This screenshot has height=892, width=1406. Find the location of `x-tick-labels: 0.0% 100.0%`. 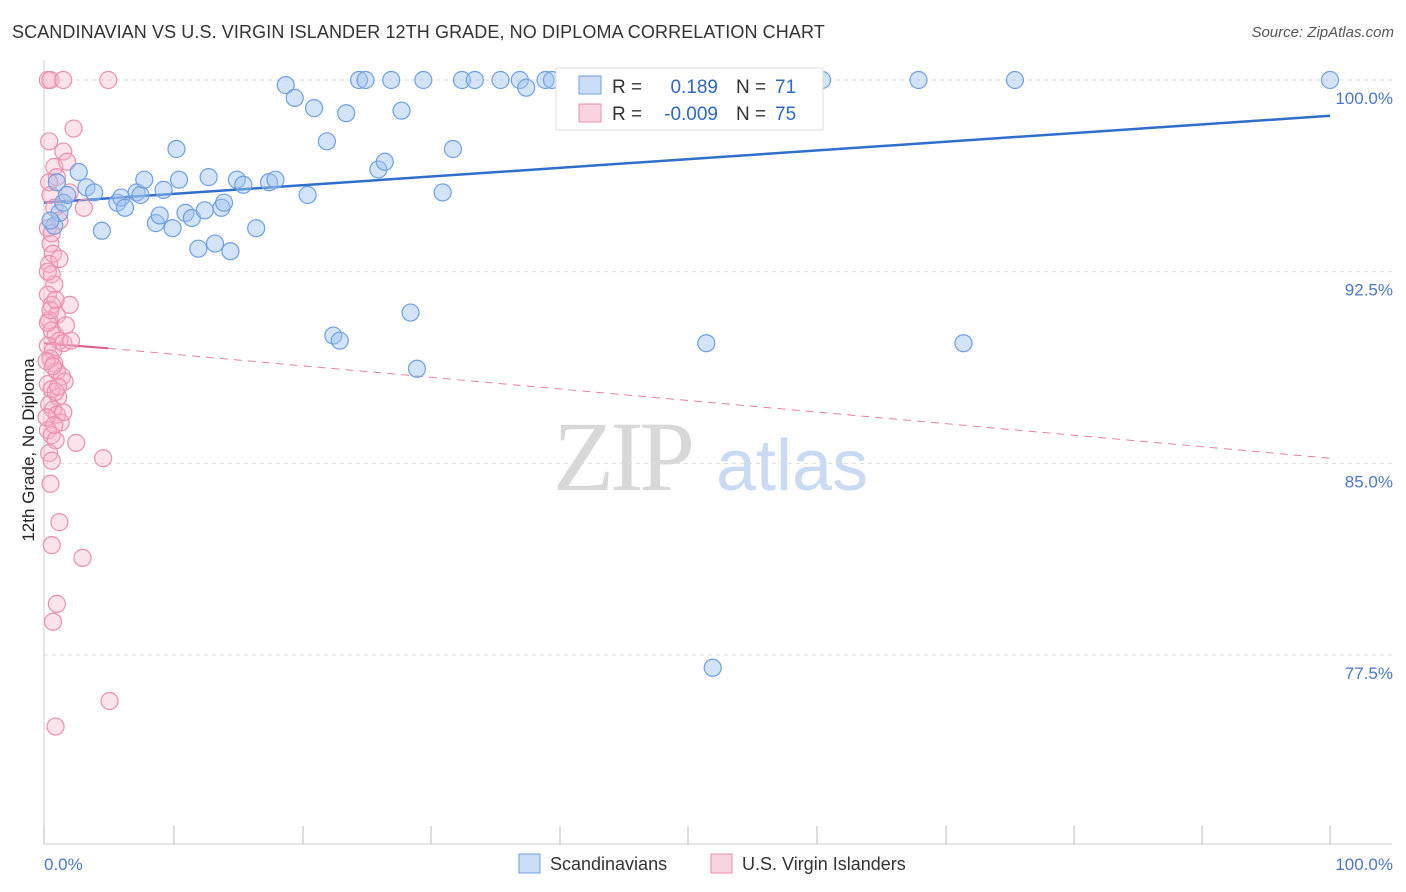

x-tick-labels: 0.0% 100.0% is located at coordinates (718, 864).